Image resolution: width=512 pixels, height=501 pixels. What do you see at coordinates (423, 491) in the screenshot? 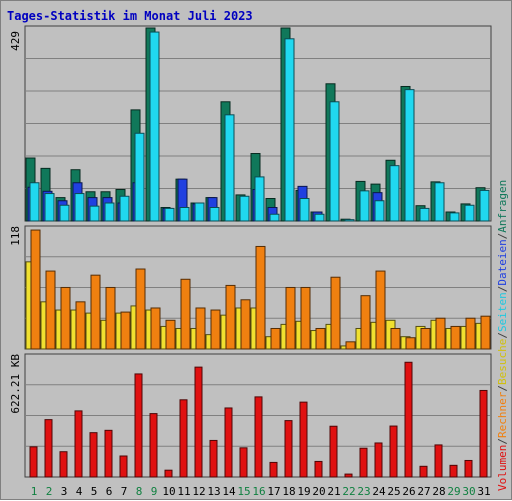
I see `x-tick-label-day-27: 27` at bounding box center [423, 491].